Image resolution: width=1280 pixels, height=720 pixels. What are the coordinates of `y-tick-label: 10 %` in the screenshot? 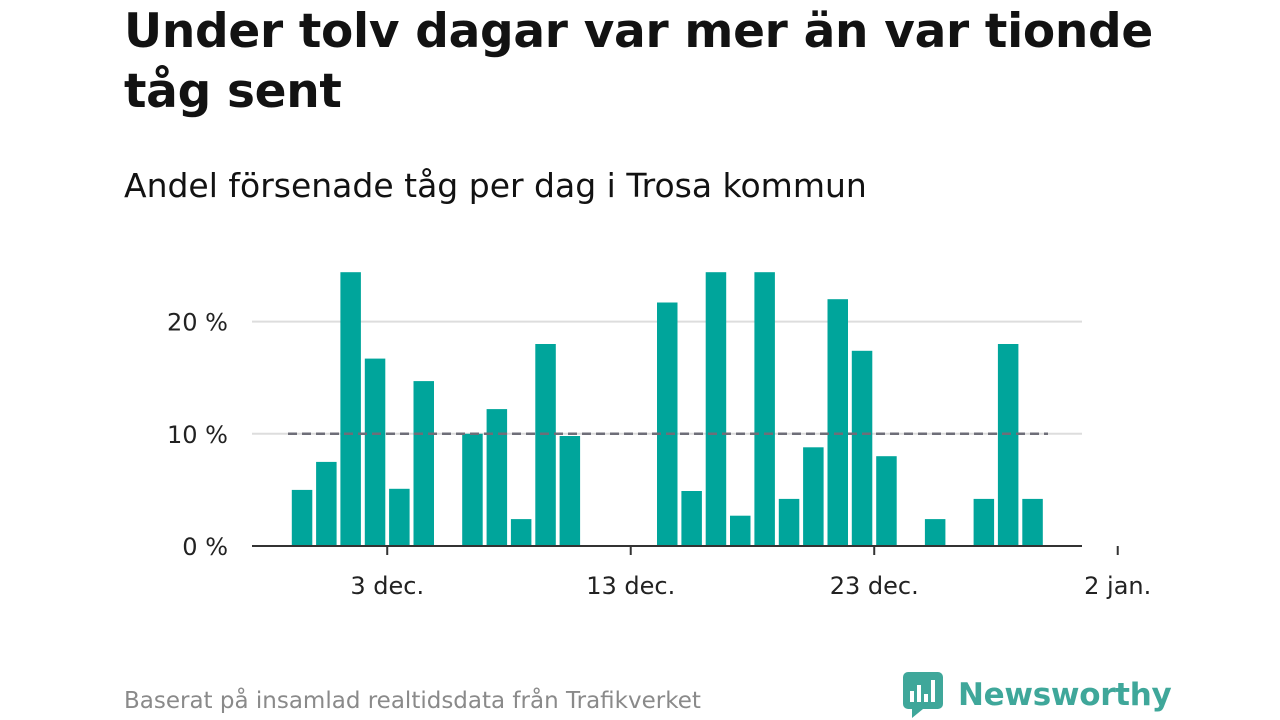 It's located at (197, 435).